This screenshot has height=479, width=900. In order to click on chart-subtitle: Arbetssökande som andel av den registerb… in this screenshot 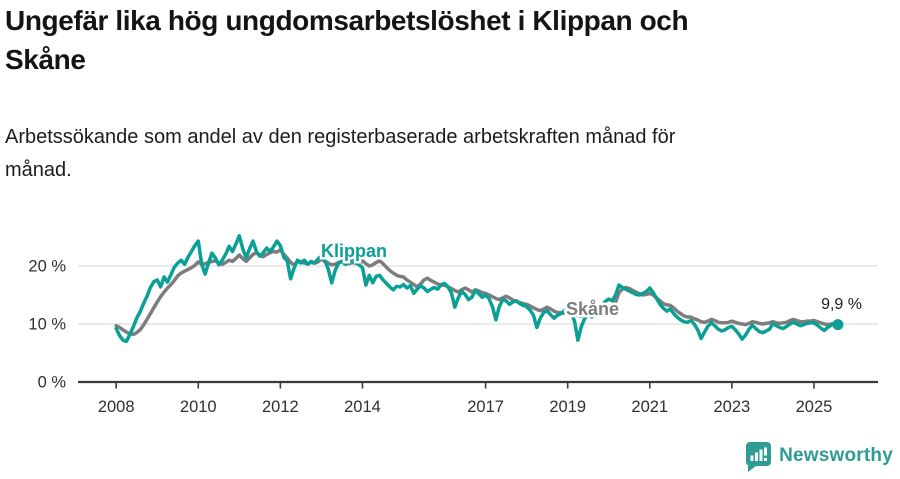, I will do `click(340, 153)`.